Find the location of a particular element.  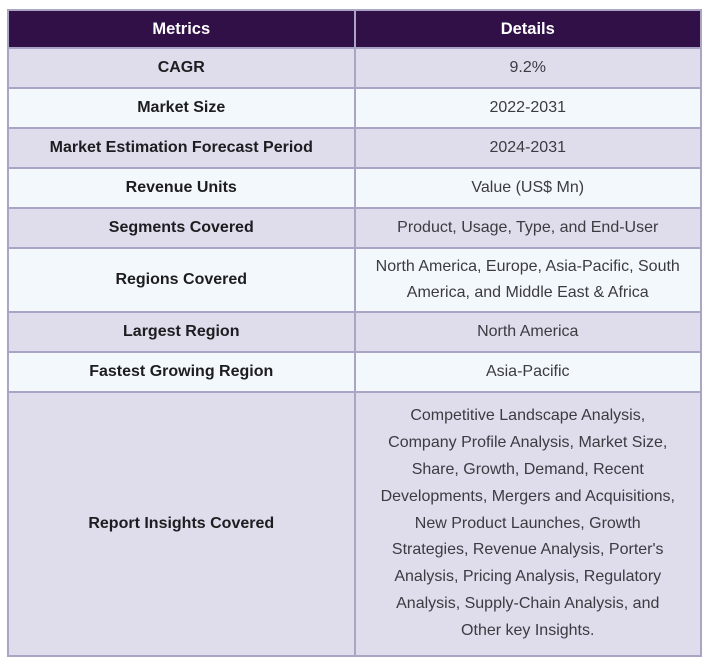

table-row-fastest-growing-region: Fastest Growing Region Asia-Pacific is located at coordinates (354, 372).